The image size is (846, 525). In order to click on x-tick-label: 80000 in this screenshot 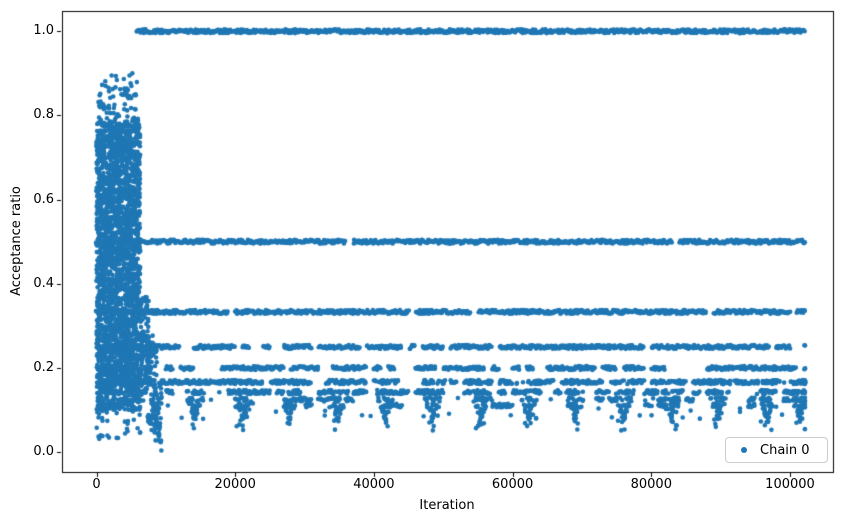, I will do `click(651, 484)`.